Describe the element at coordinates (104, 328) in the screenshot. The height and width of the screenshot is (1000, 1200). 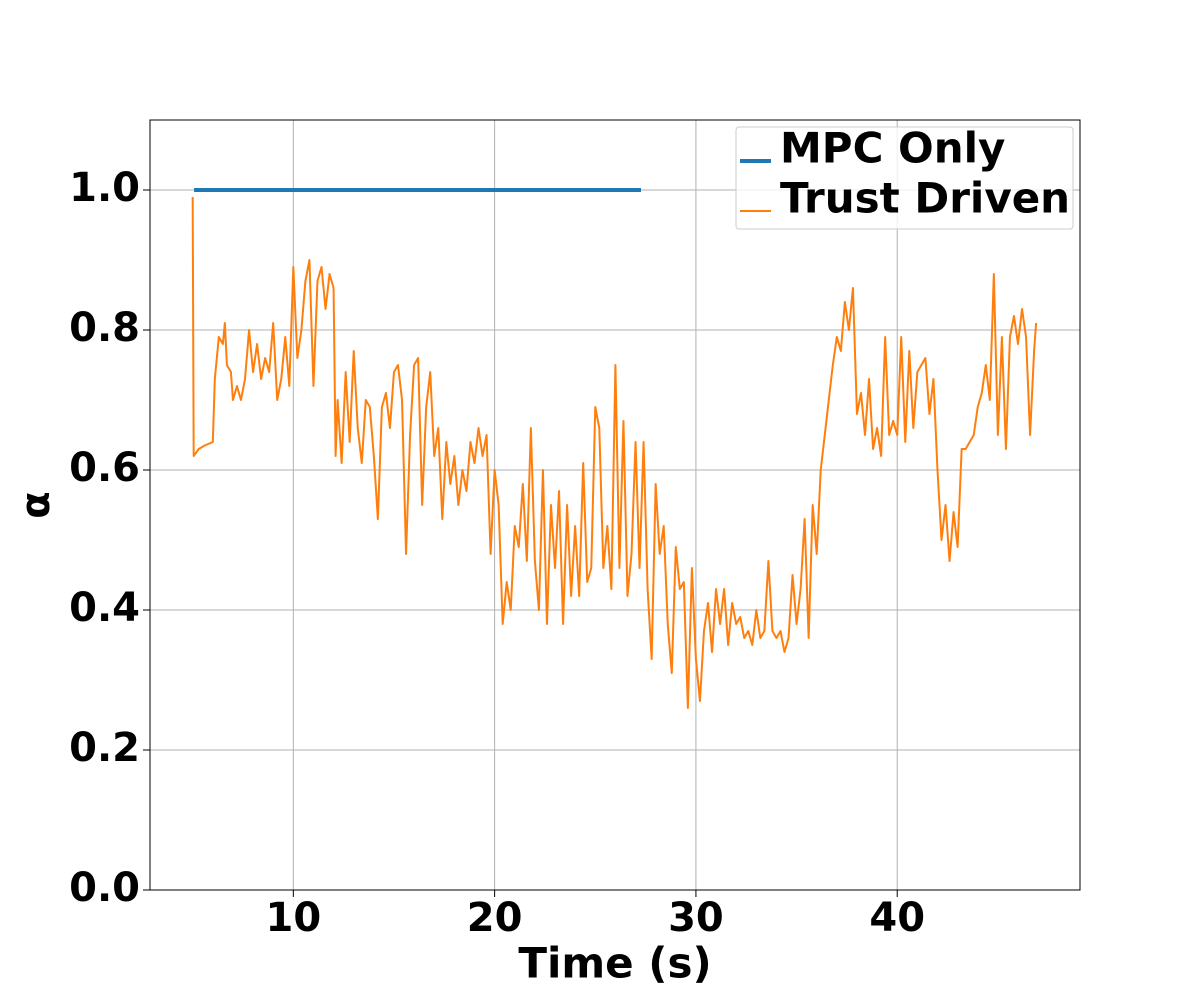
I see `y-tick-label: 0.8` at that location.